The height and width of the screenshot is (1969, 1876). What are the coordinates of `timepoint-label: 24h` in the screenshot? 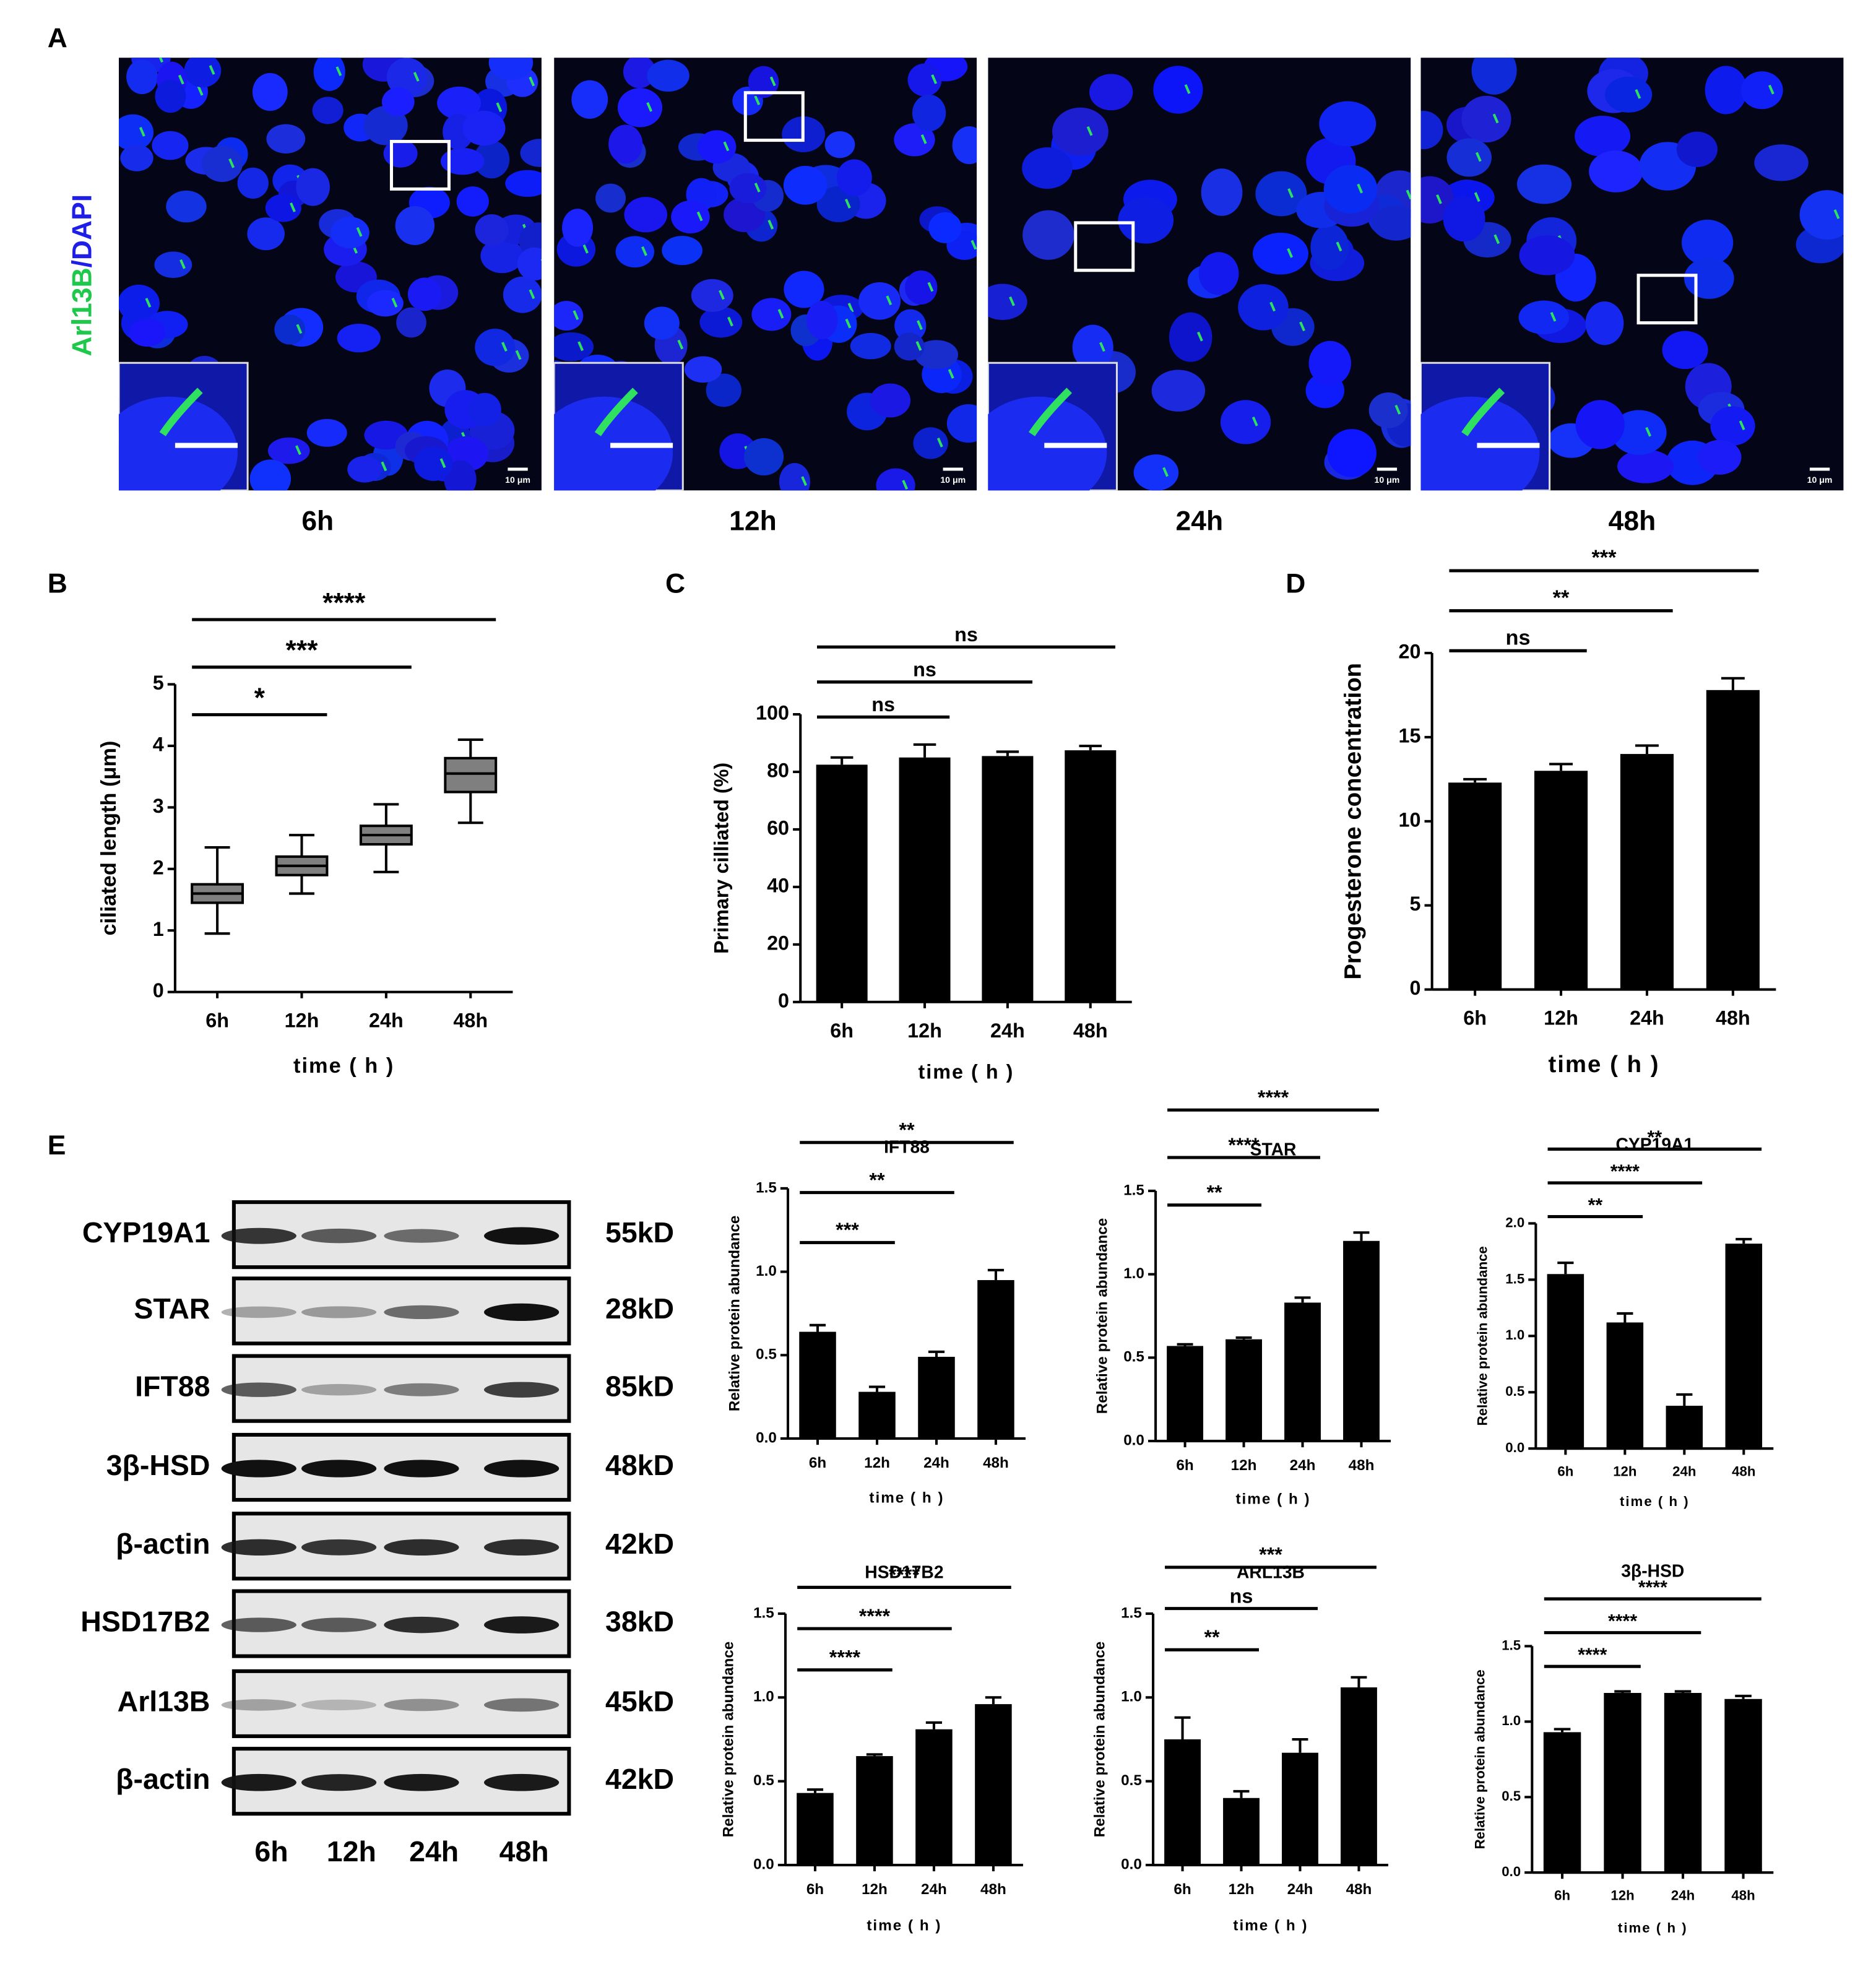 It's located at (1200, 521).